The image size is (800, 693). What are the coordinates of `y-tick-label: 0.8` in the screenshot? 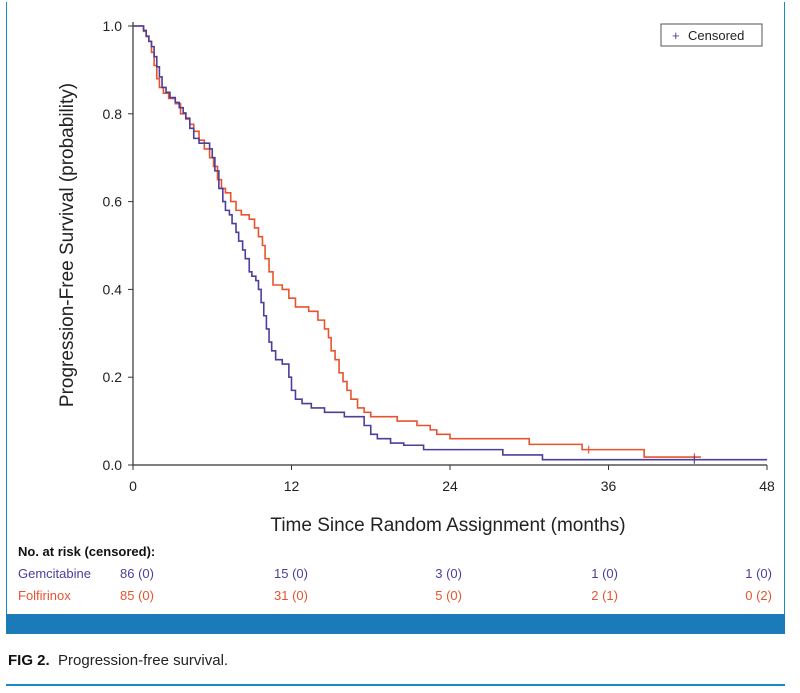 It's located at (113, 114).